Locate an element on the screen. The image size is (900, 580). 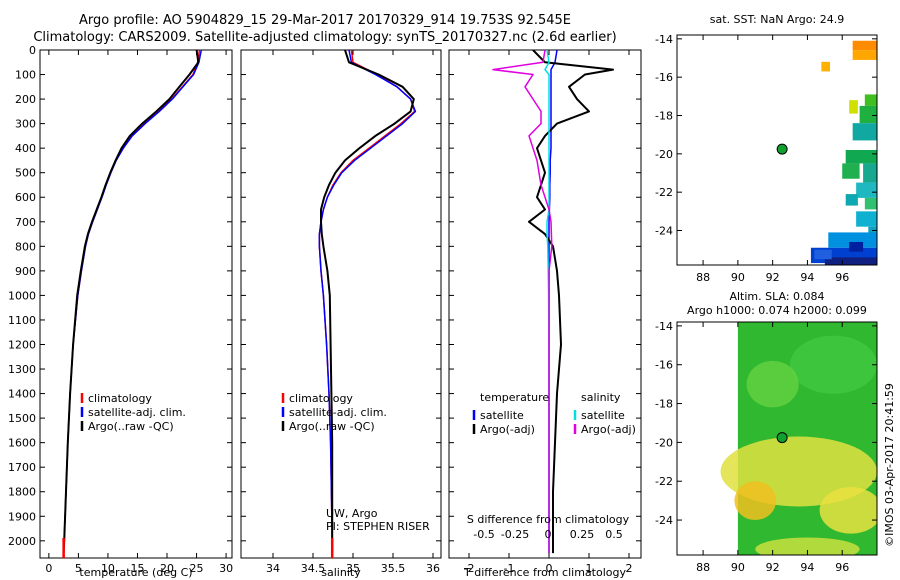
x-tick-label: 2 is located at coordinates (629, 568).